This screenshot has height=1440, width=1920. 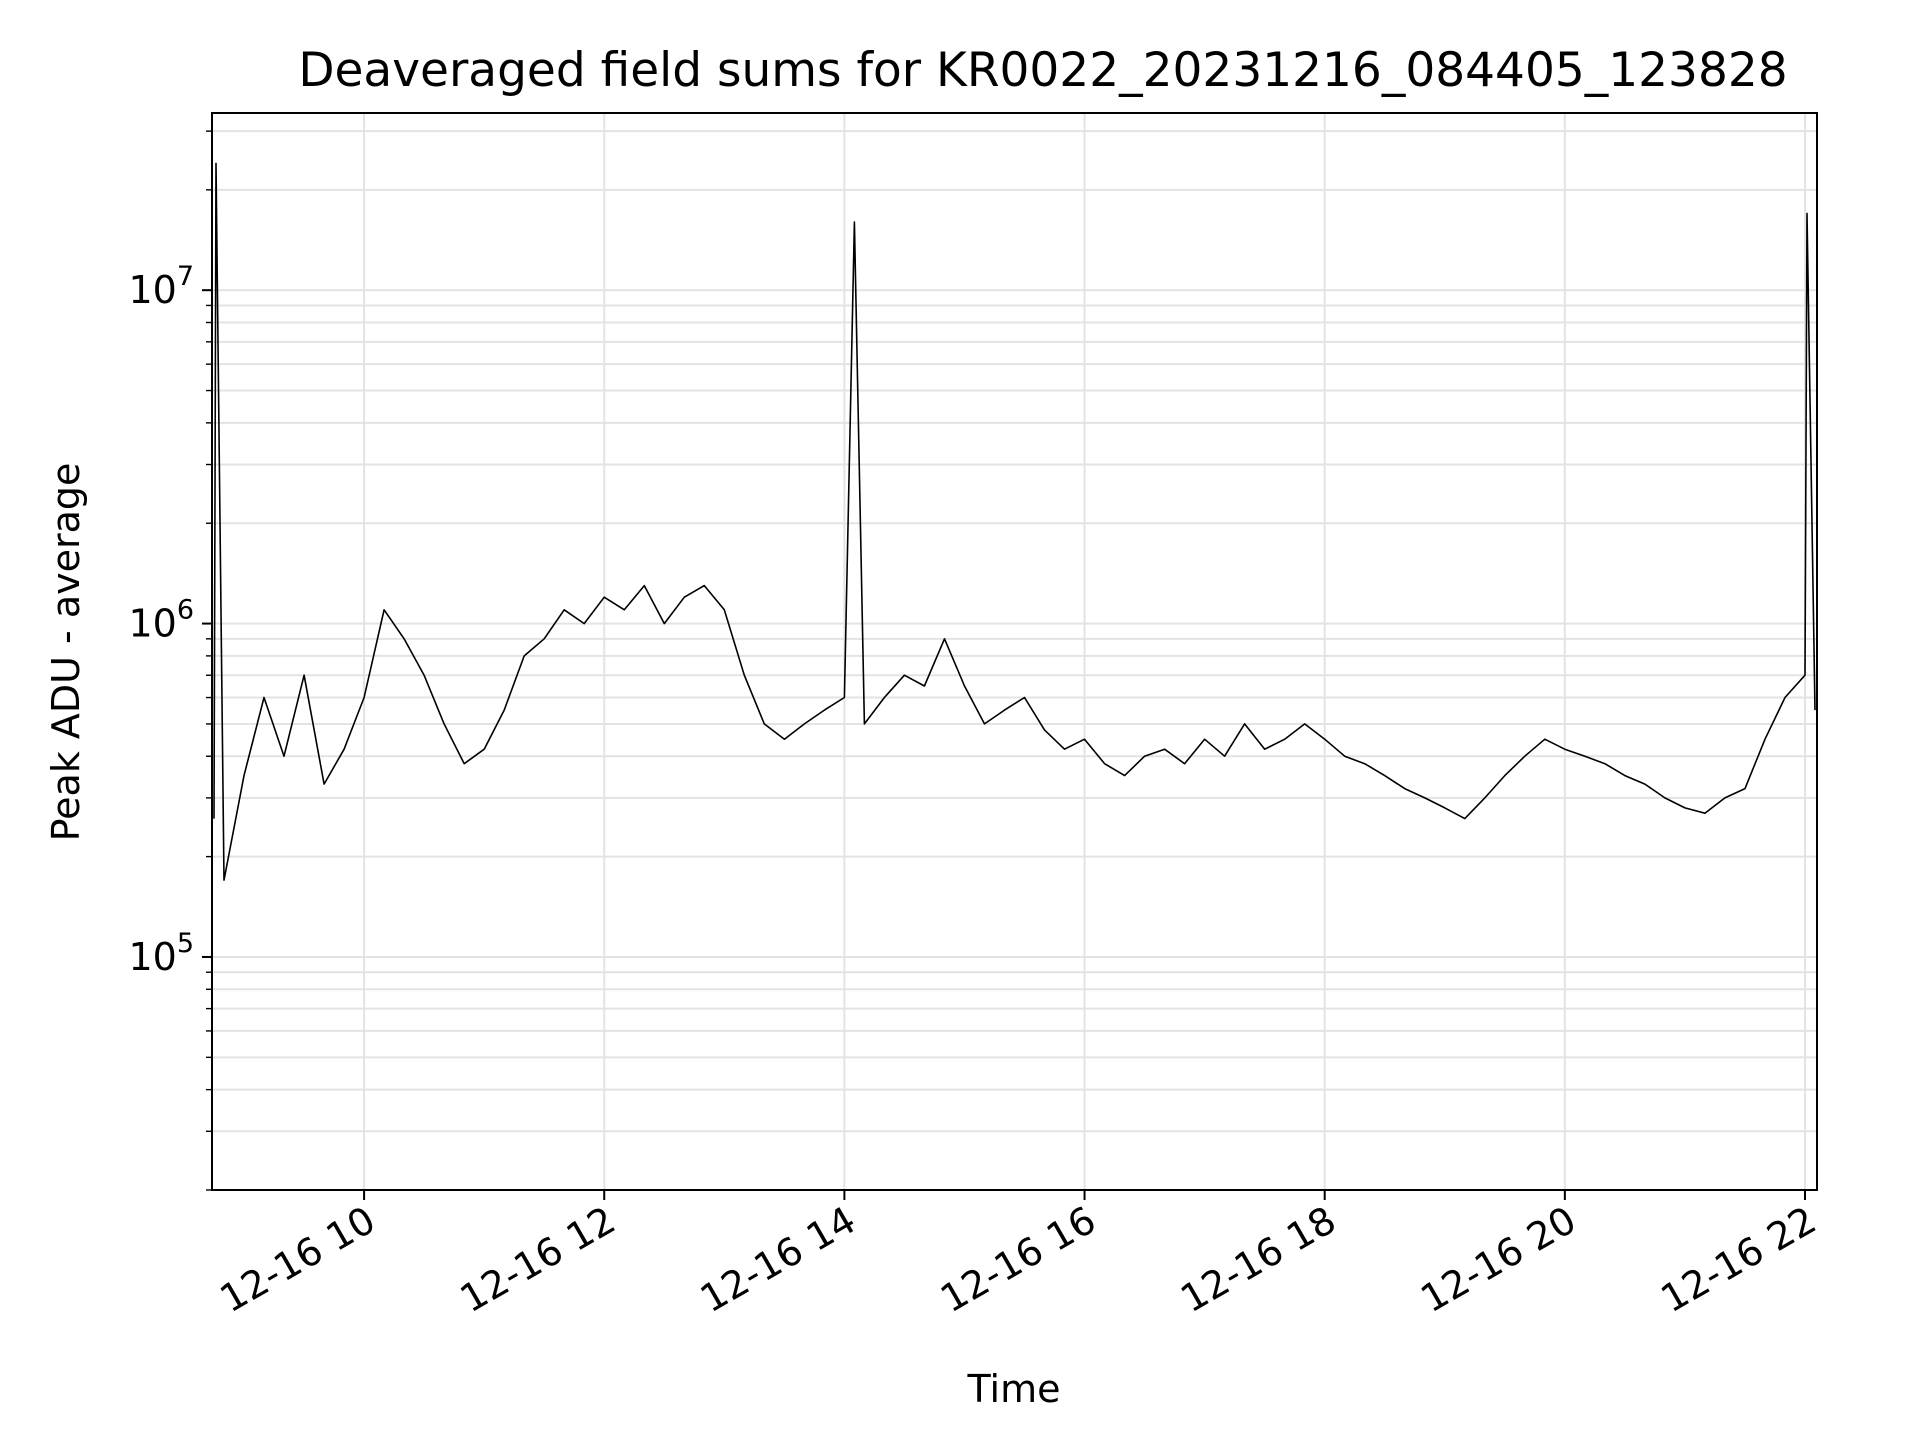 I want to click on y-axis-label: Peak ADU - average, so click(x=66, y=652).